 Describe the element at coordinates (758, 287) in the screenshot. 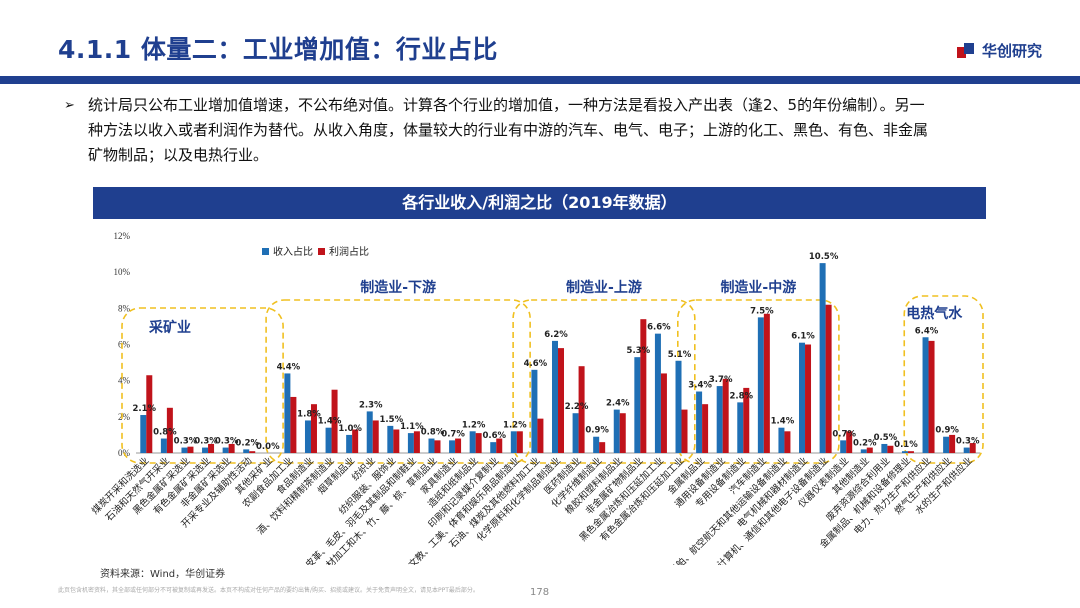

I see `group-label: 制造业-中游` at that location.